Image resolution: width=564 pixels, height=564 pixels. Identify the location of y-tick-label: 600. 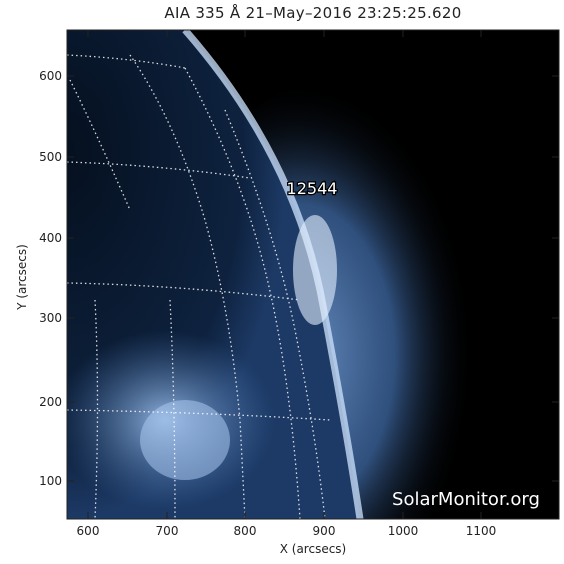
(50, 76).